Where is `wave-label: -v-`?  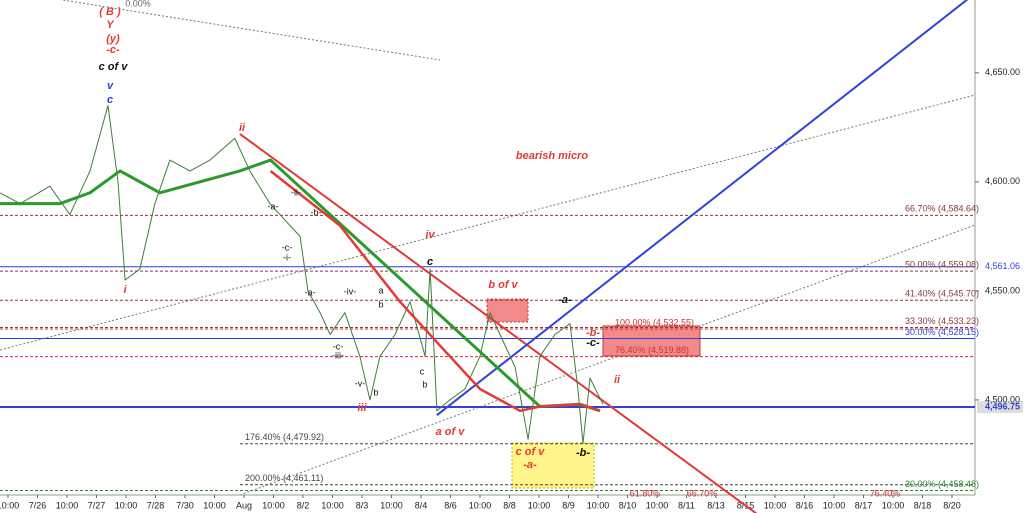
wave-label: -v- is located at coordinates (360, 383).